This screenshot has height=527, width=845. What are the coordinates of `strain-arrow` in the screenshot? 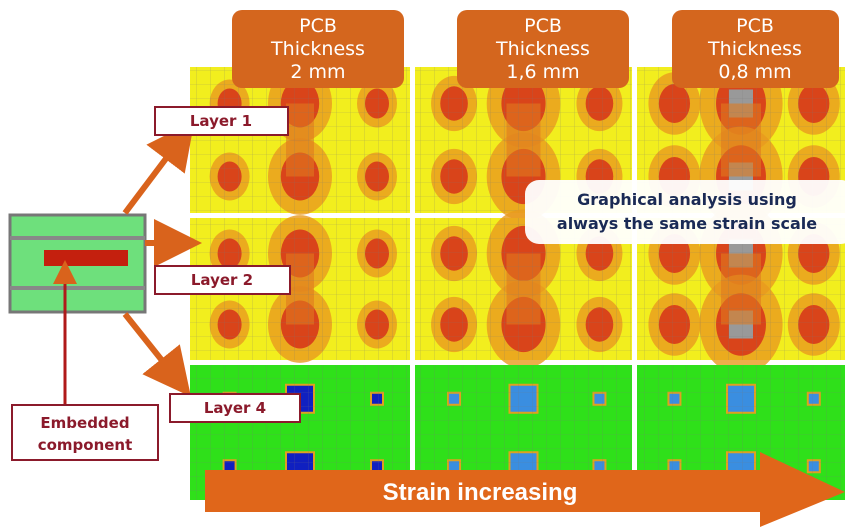 It's located at (525, 489).